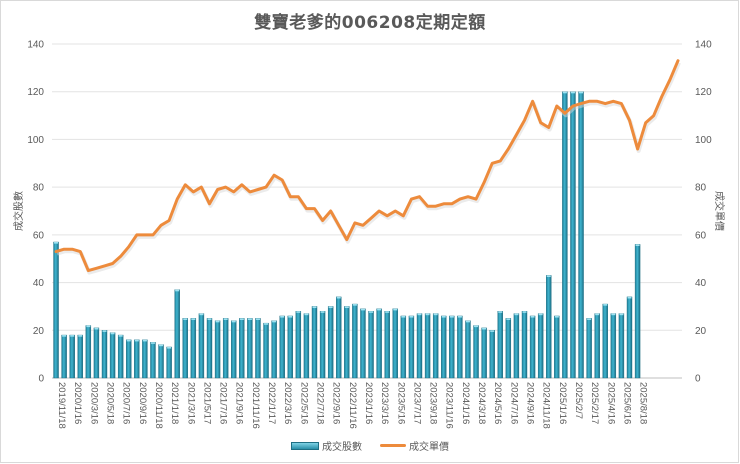 This screenshot has height=464, width=740. What do you see at coordinates (35, 45) in the screenshot?
I see `y-tick-left: 140` at bounding box center [35, 45].